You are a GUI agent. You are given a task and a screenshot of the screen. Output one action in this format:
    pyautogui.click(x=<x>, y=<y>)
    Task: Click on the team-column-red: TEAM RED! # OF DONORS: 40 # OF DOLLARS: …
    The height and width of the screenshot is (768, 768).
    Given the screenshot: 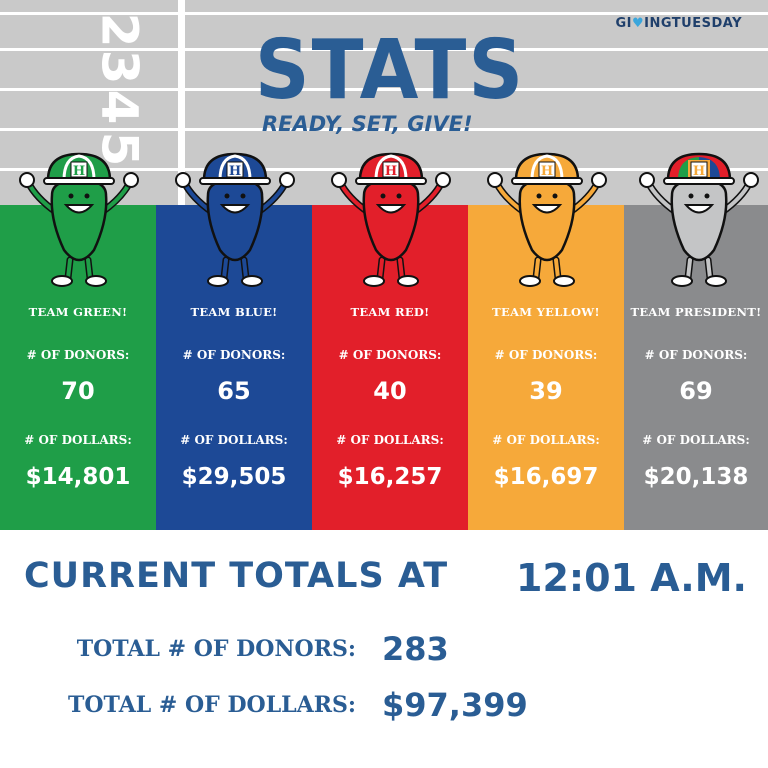 What is the action you would take?
    pyautogui.click(x=390, y=367)
    